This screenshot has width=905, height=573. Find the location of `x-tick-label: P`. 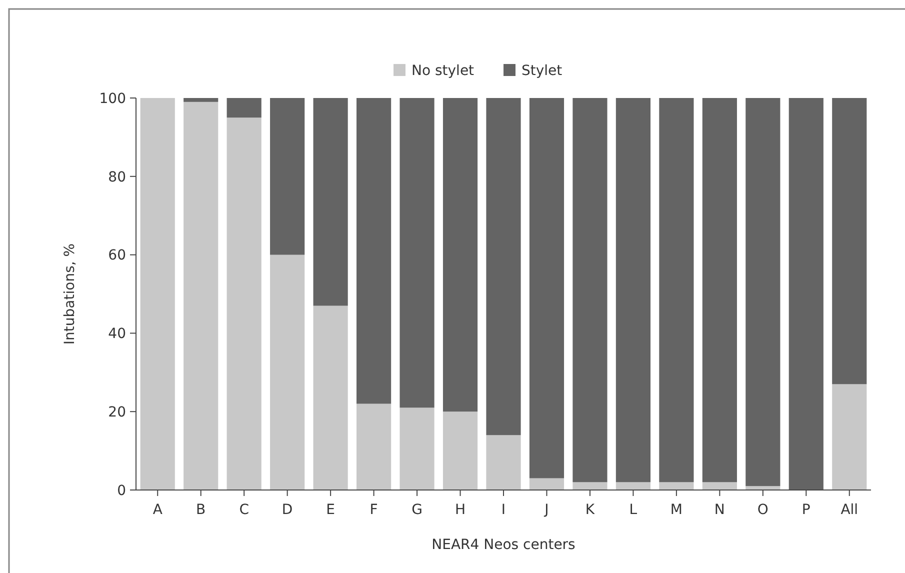

x-tick-label: P is located at coordinates (806, 510).